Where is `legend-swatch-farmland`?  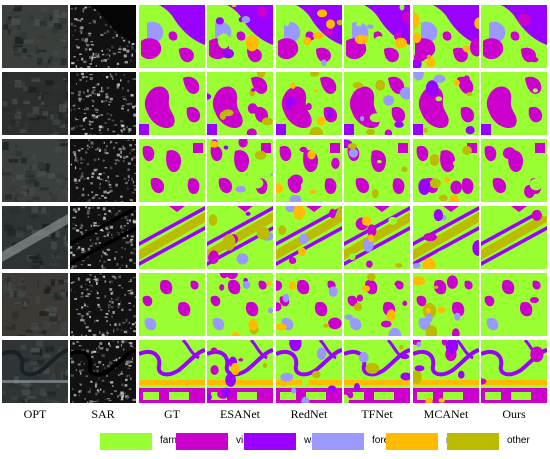
legend-swatch-farmland is located at coordinates (126, 441).